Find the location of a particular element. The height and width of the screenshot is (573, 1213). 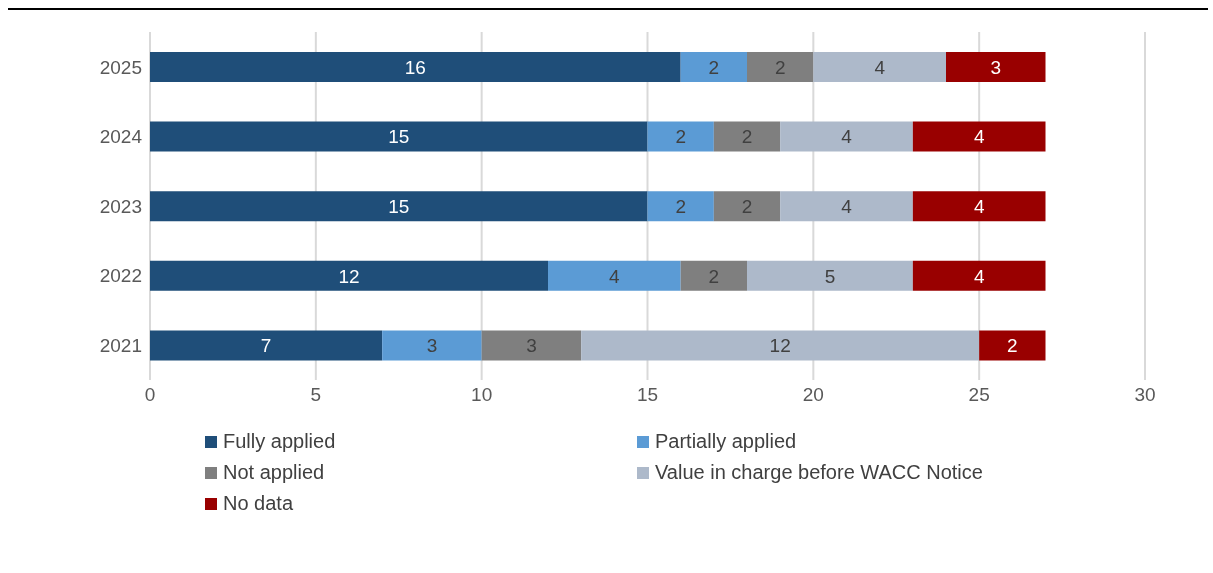

x-tick-label: 10 is located at coordinates (482, 395).